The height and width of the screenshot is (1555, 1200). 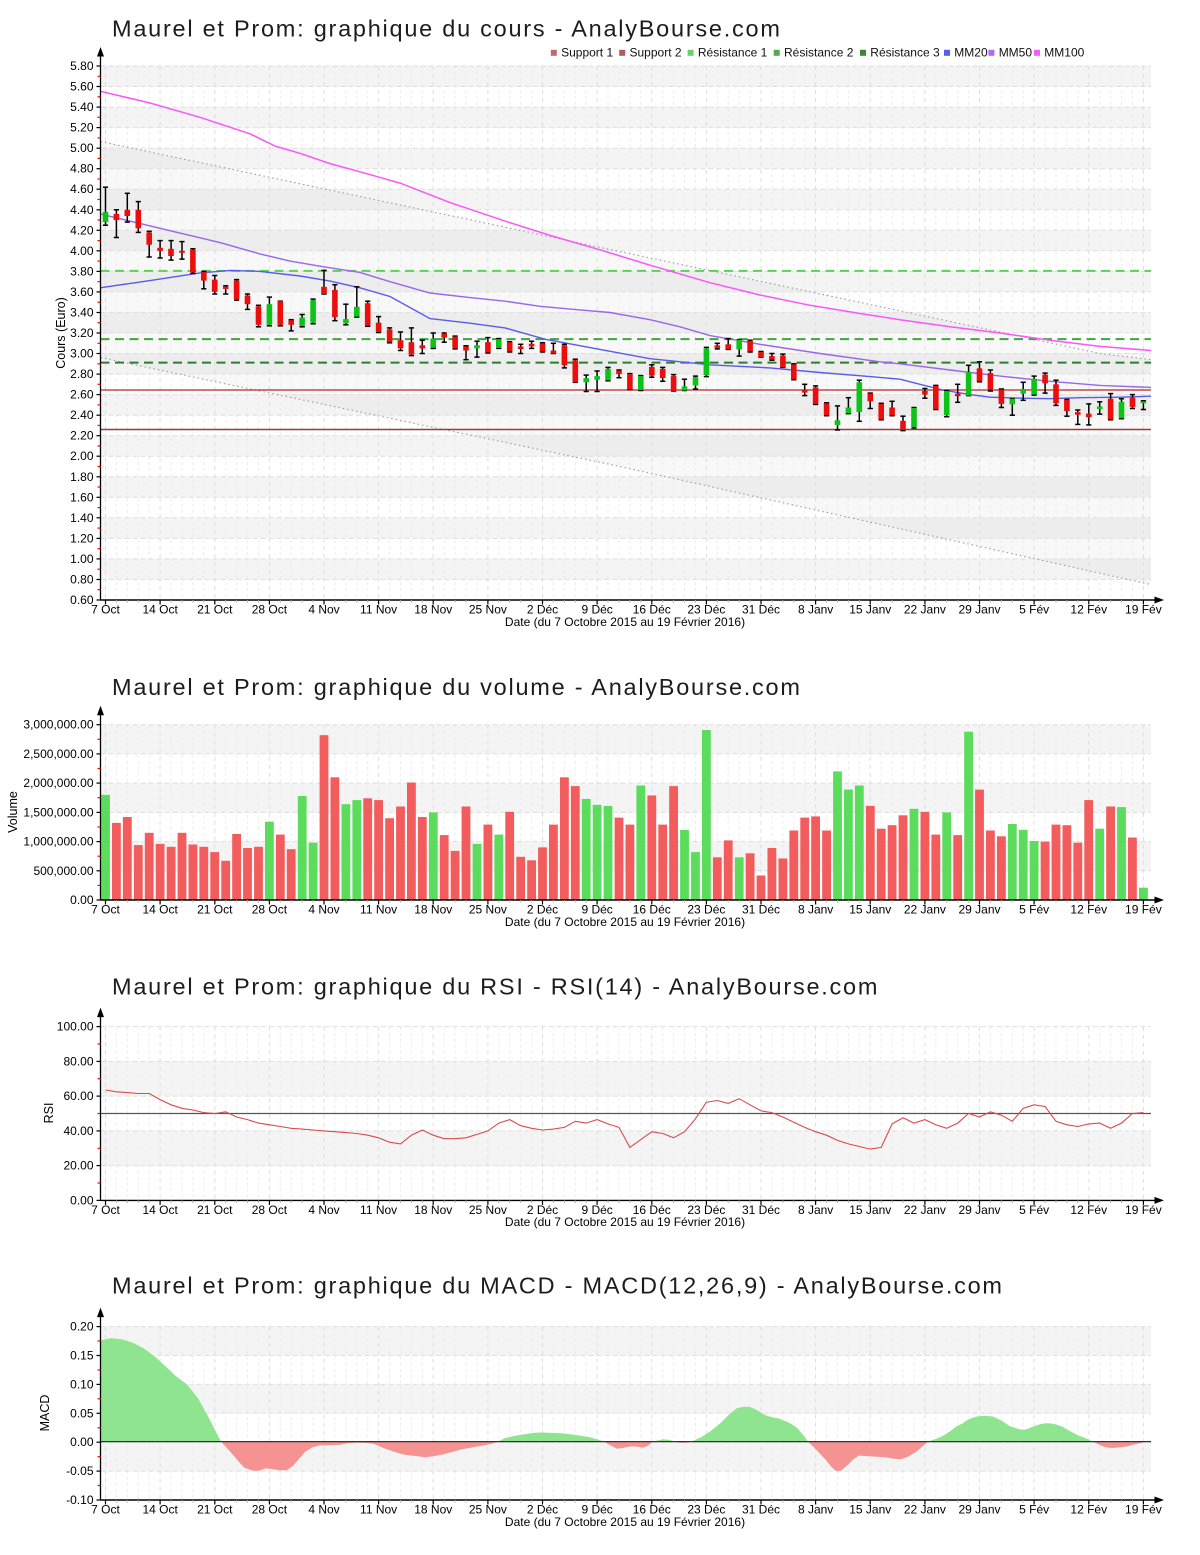 What do you see at coordinates (82, 87) in the screenshot?
I see `svg-text: 5.60` at bounding box center [82, 87].